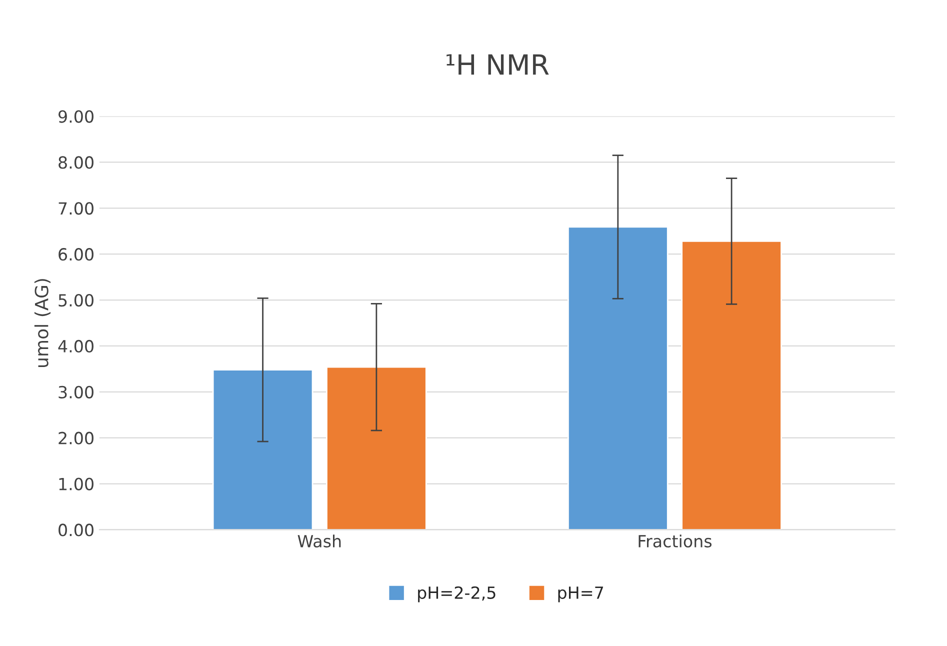 The width and height of the screenshot is (947, 646). Describe the element at coordinates (76, 208) in the screenshot. I see `y-tick-label: 7.00` at that location.